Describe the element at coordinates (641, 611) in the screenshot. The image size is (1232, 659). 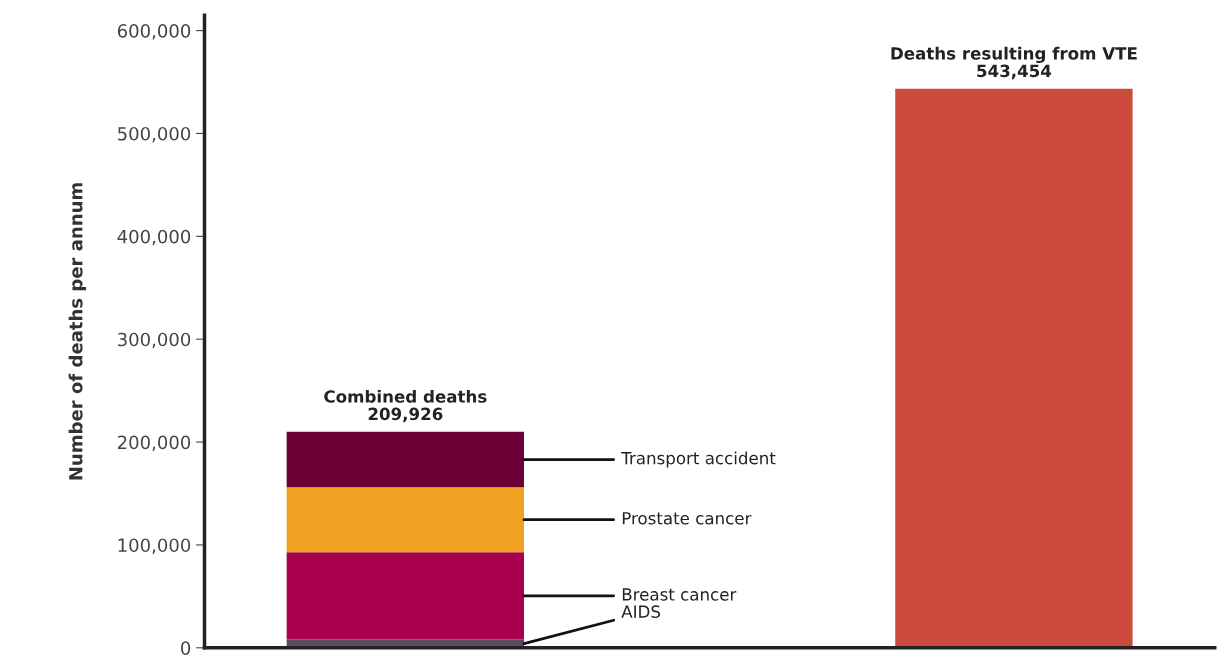
I see `text: AIDS` at that location.